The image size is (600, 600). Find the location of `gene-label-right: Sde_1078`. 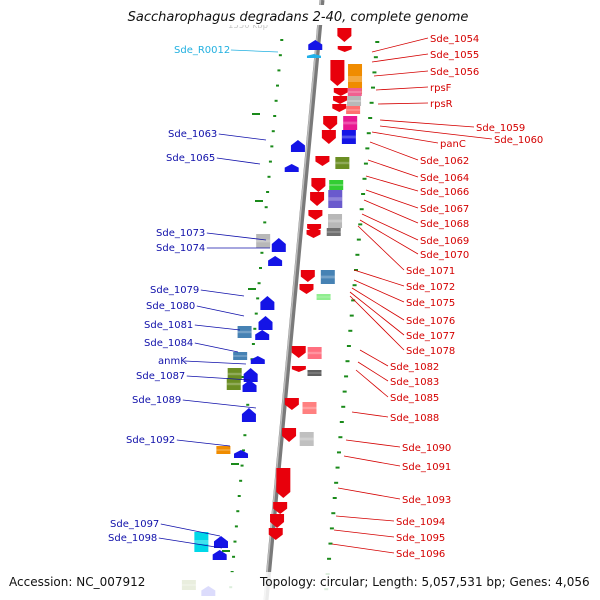

gene-label-right: Sde_1078 is located at coordinates (430, 351).